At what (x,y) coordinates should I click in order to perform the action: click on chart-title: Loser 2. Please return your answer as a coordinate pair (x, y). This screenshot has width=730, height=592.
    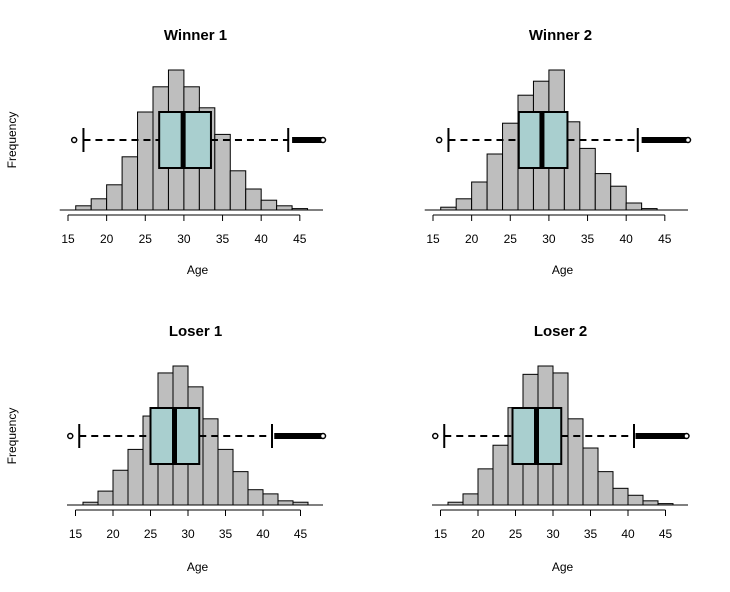
    Looking at the image, I should click on (560, 331).